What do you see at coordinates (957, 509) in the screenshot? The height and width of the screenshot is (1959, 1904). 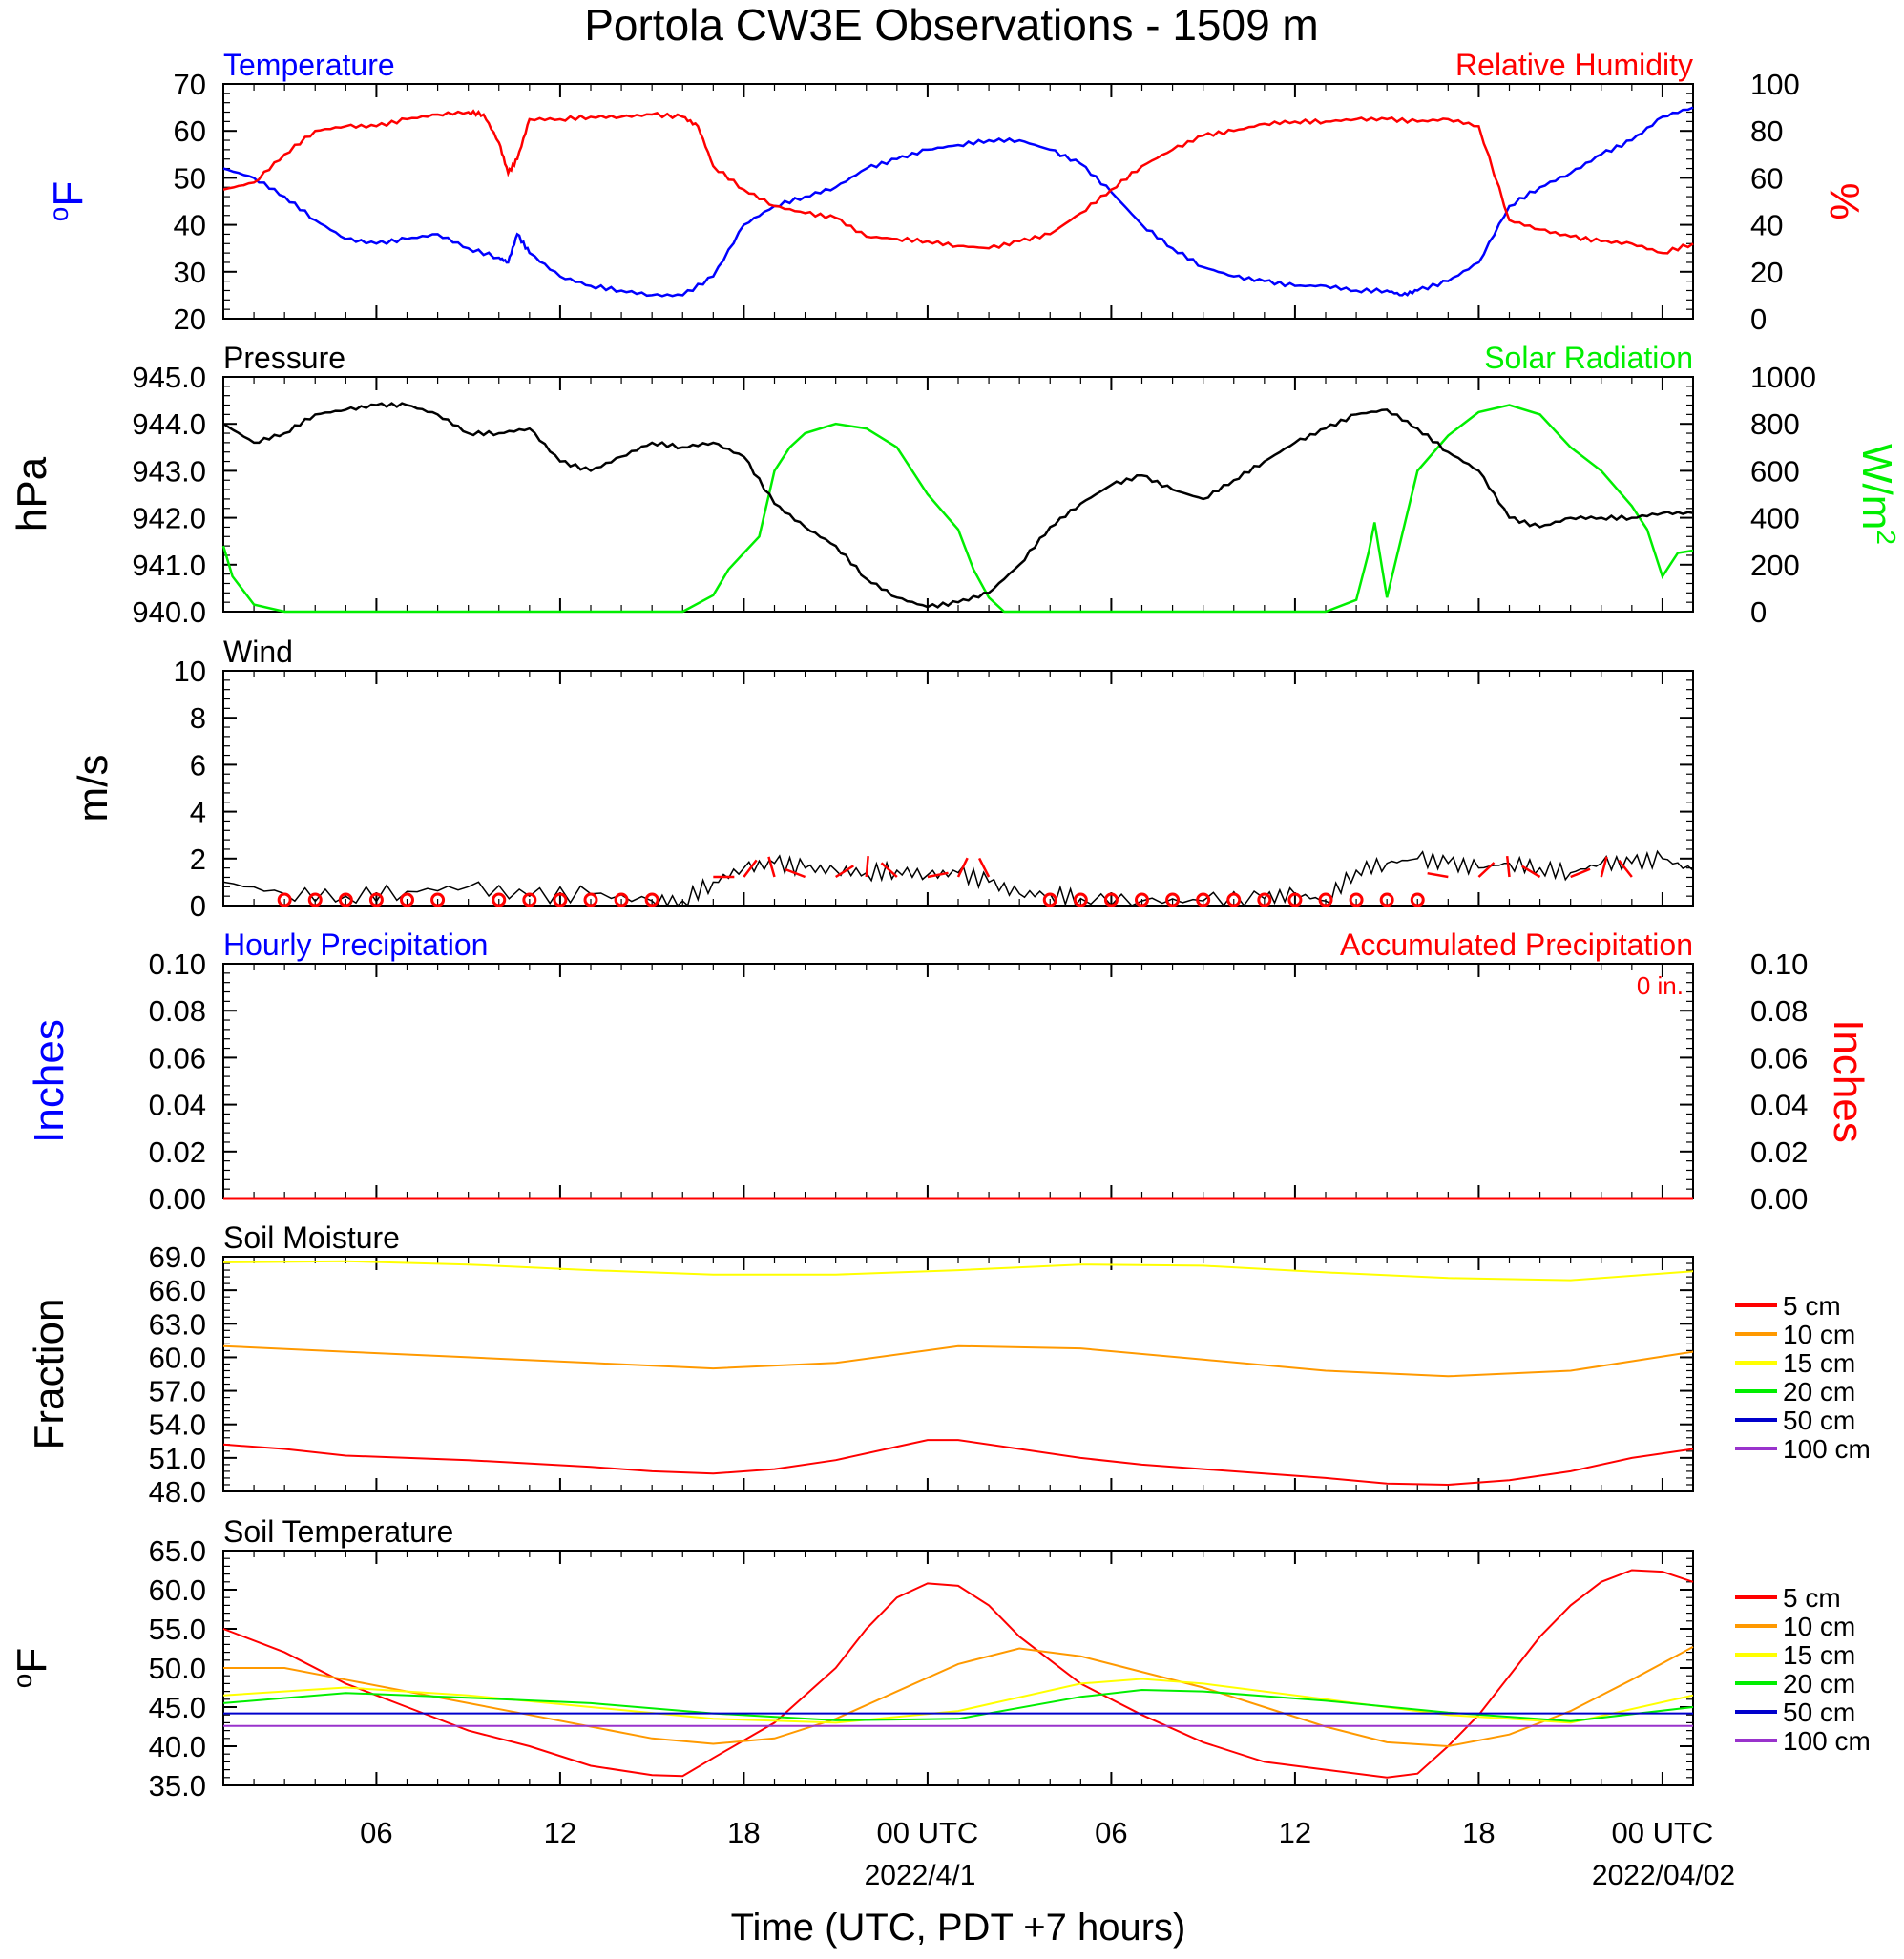 I see `solar-radiation-line` at bounding box center [957, 509].